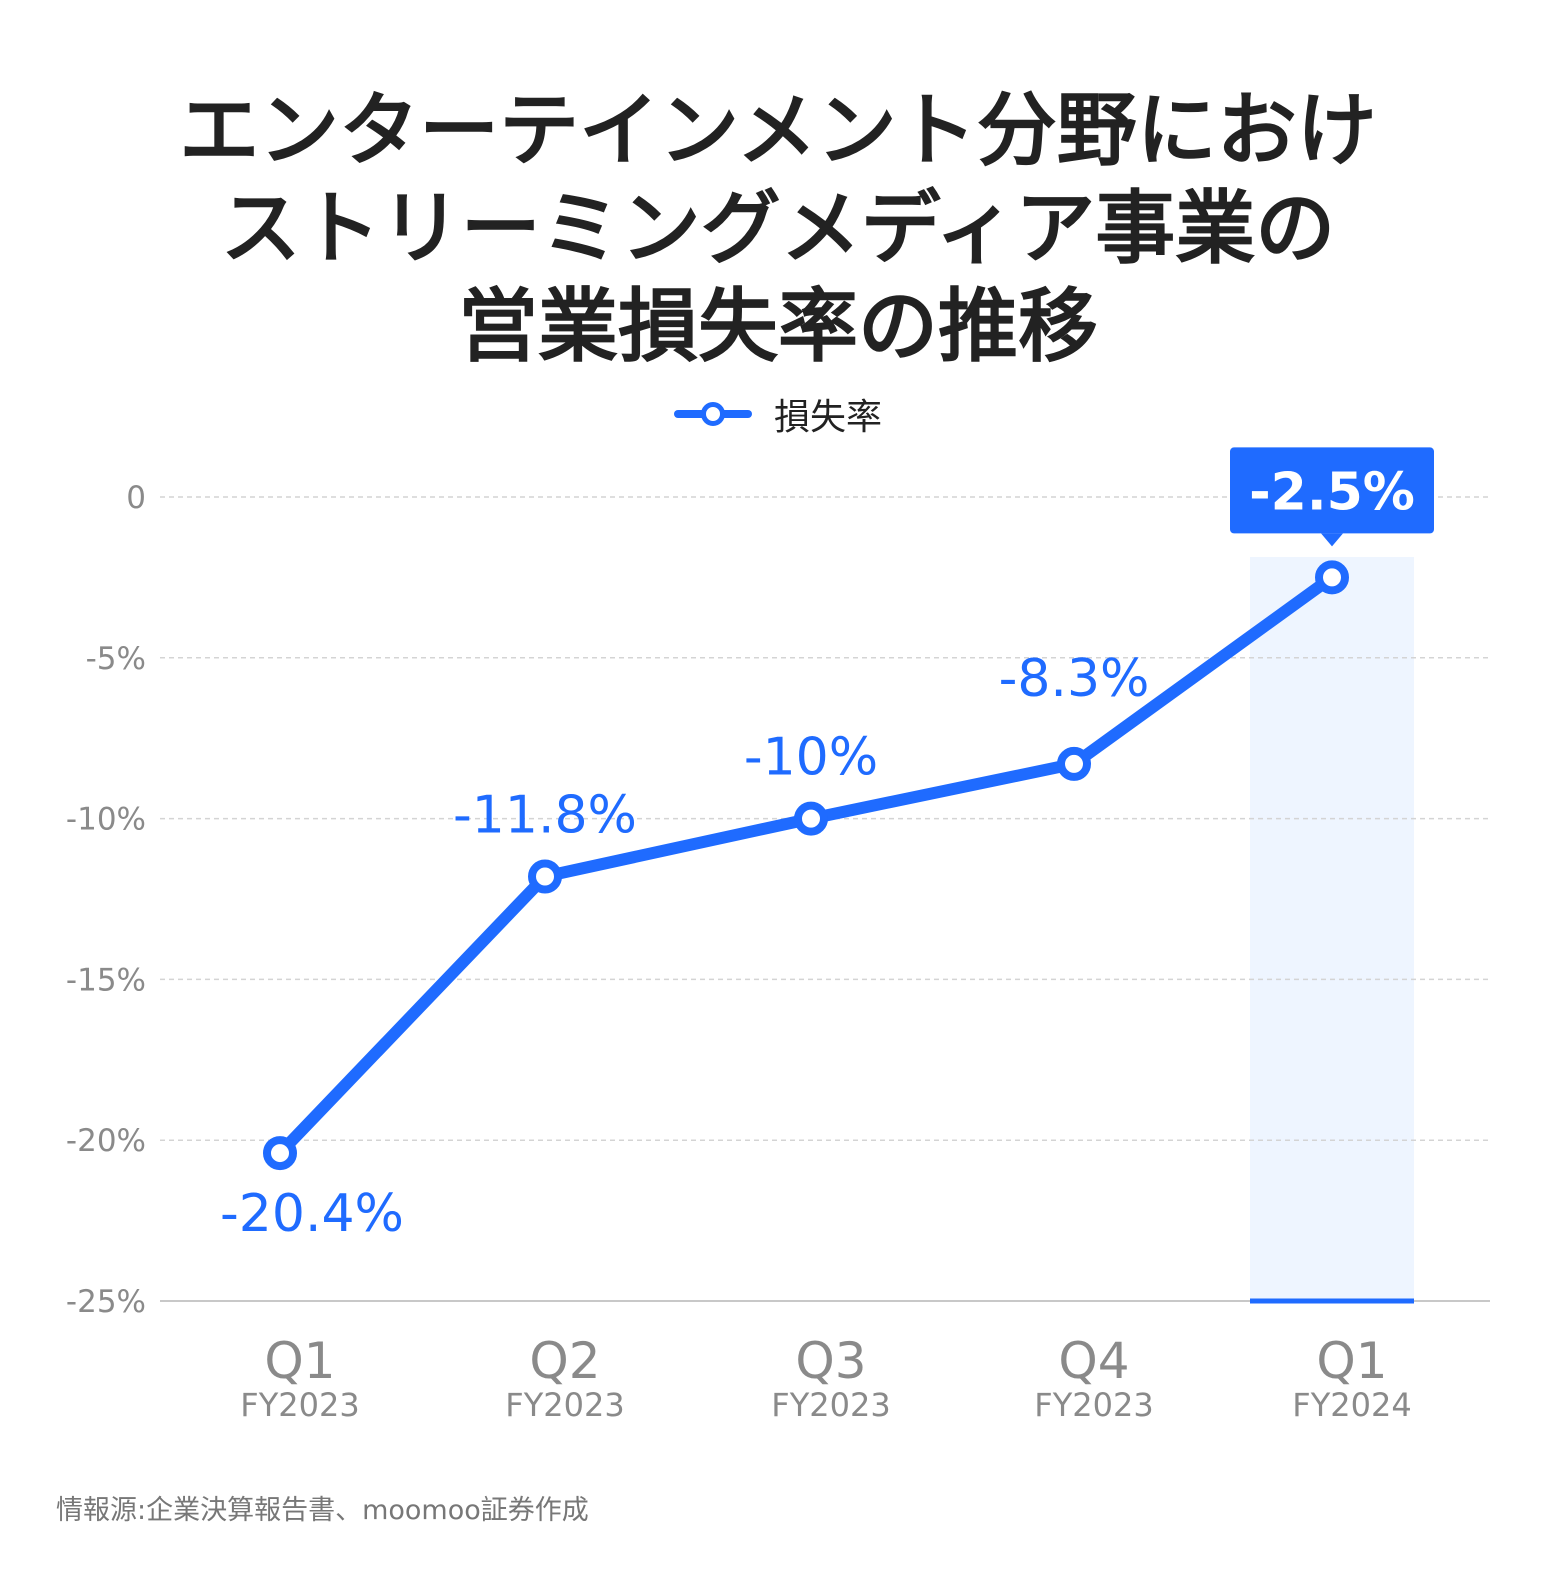  I want to click on data-label: -8.3%, so click(1074, 679).